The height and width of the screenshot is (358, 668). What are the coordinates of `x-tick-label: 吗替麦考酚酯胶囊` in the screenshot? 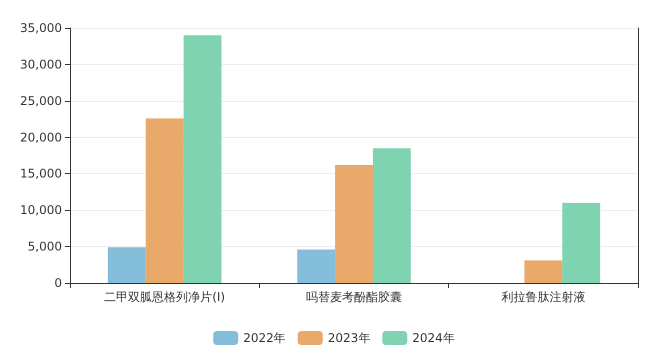 It's located at (354, 297).